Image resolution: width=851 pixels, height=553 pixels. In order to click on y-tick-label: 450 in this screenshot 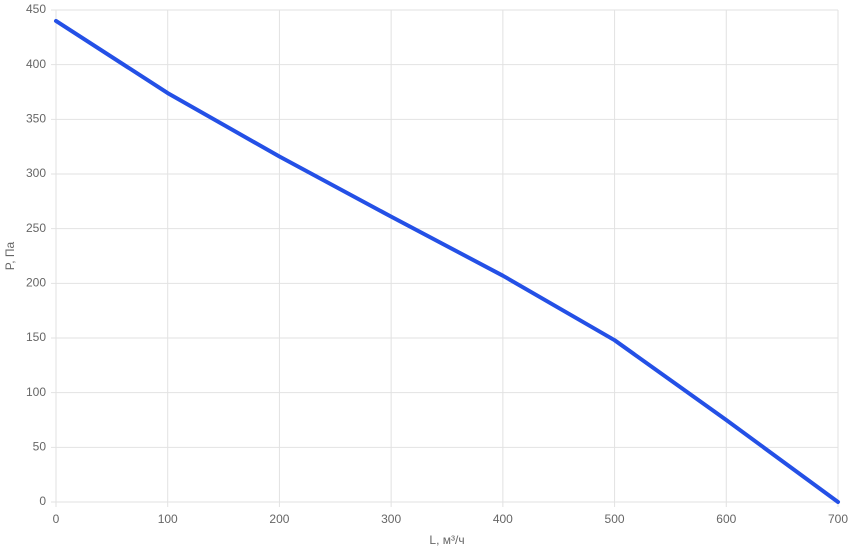, I will do `click(36, 9)`.